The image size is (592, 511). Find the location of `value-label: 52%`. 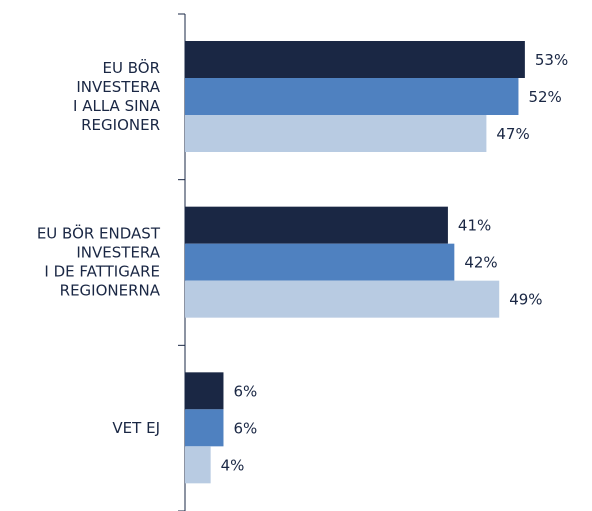

value-label: 52% is located at coordinates (544, 97).